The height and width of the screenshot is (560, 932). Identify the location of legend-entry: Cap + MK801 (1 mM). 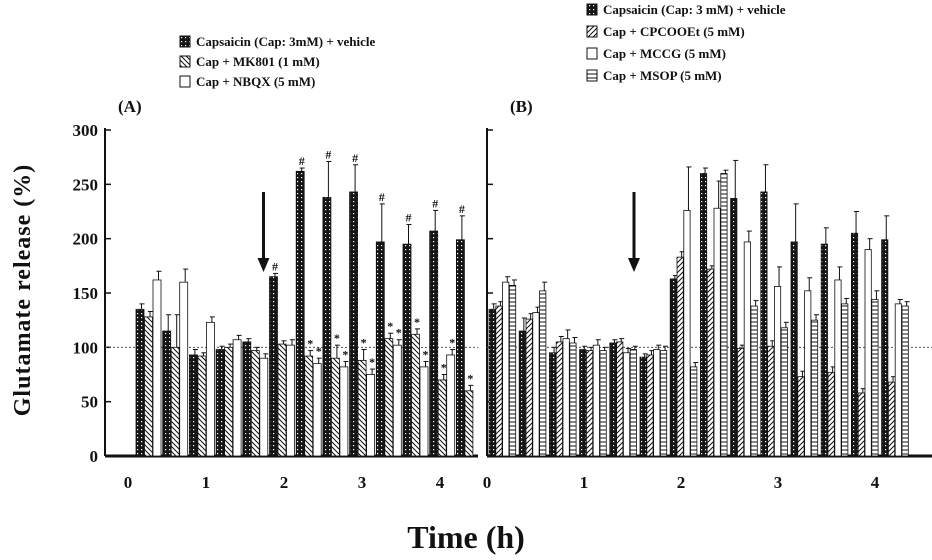
(258, 61).